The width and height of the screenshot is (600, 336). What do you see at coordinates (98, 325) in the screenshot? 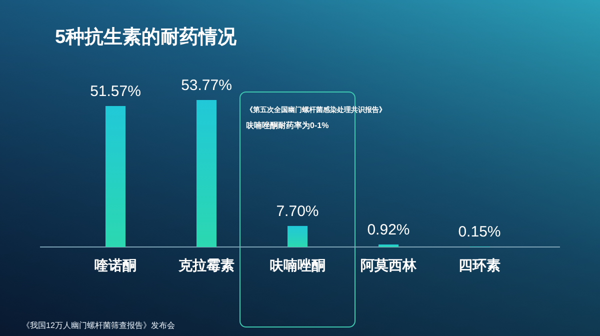
I see `text: 《我国12万人幽门螺杆菌筛查报告》发布会` at bounding box center [98, 325].